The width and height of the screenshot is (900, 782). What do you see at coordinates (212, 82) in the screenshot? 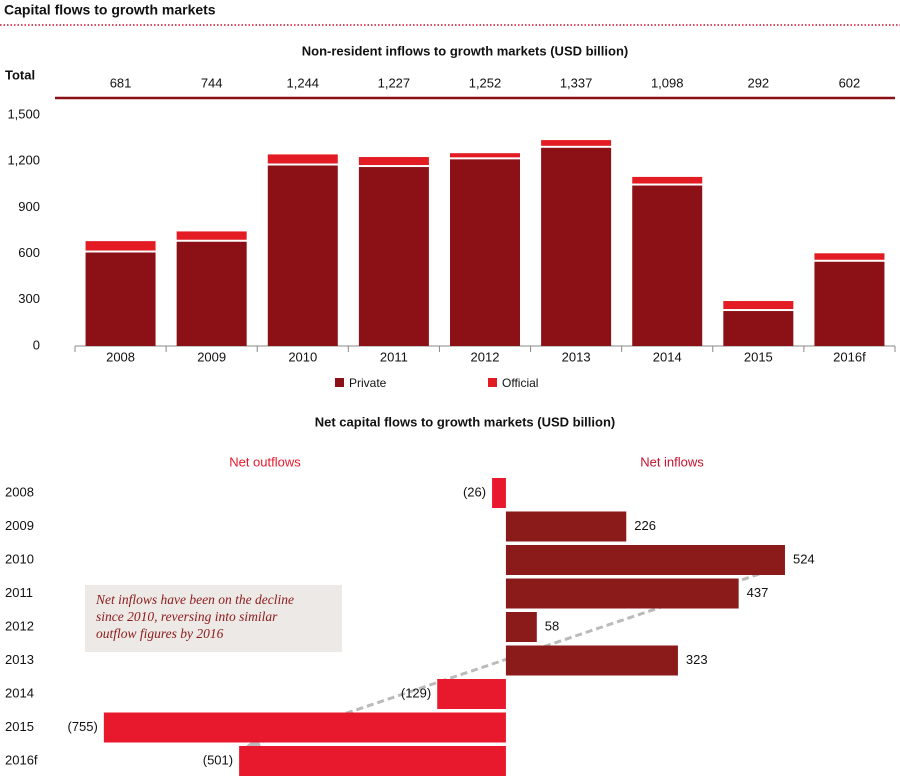
I see `total-label: 744` at bounding box center [212, 82].